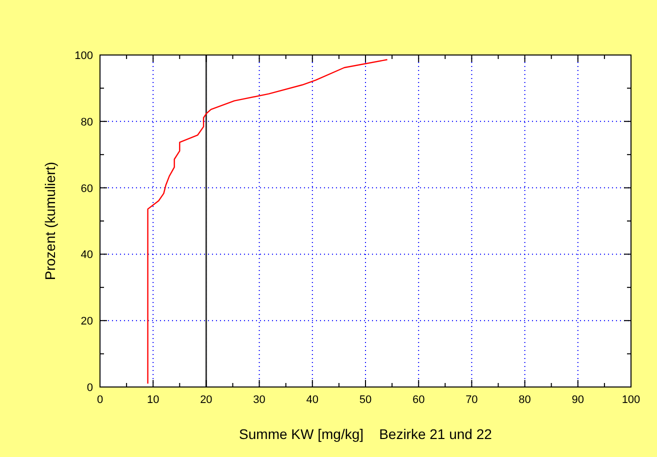  I want to click on y-tick-label: 20, so click(86, 322).